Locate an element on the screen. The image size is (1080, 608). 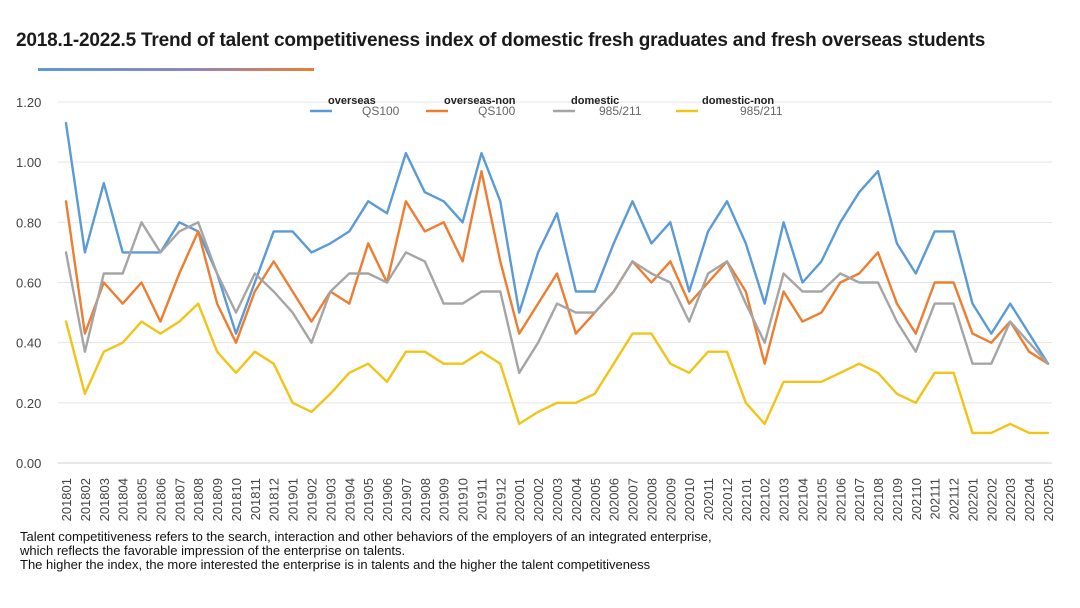
x-tick-label: 201909 is located at coordinates (444, 499).